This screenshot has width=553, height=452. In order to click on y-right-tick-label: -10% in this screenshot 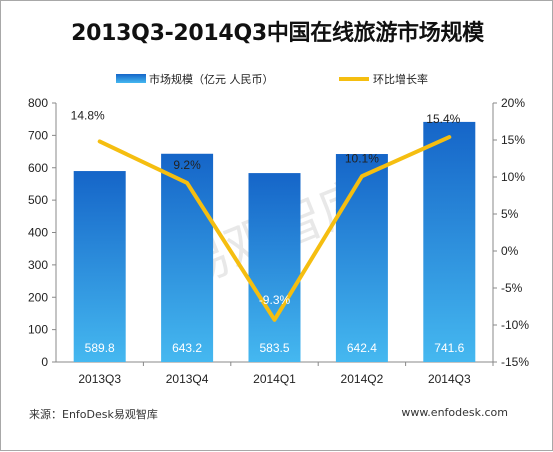, I will do `click(515, 325)`.